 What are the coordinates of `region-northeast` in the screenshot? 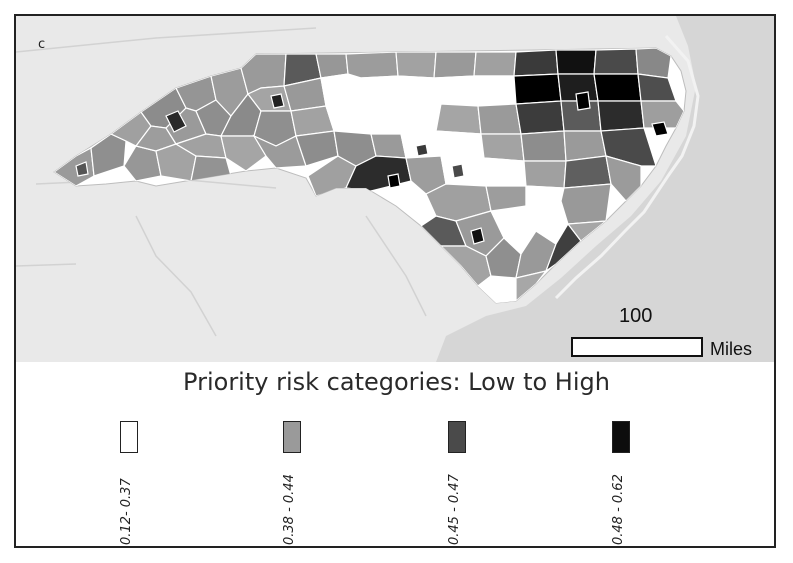 It's located at (579, 145).